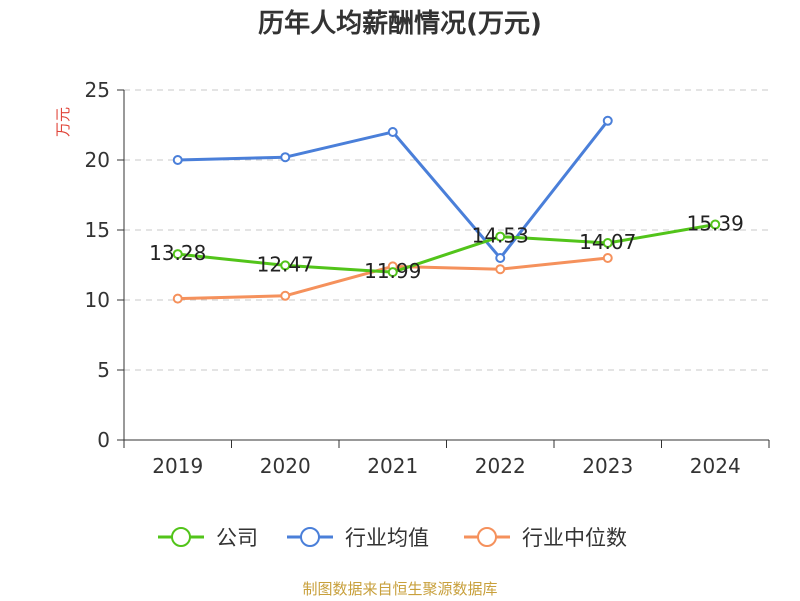 The height and width of the screenshot is (601, 800). I want to click on x-tick-label: 2023, so click(607, 466).